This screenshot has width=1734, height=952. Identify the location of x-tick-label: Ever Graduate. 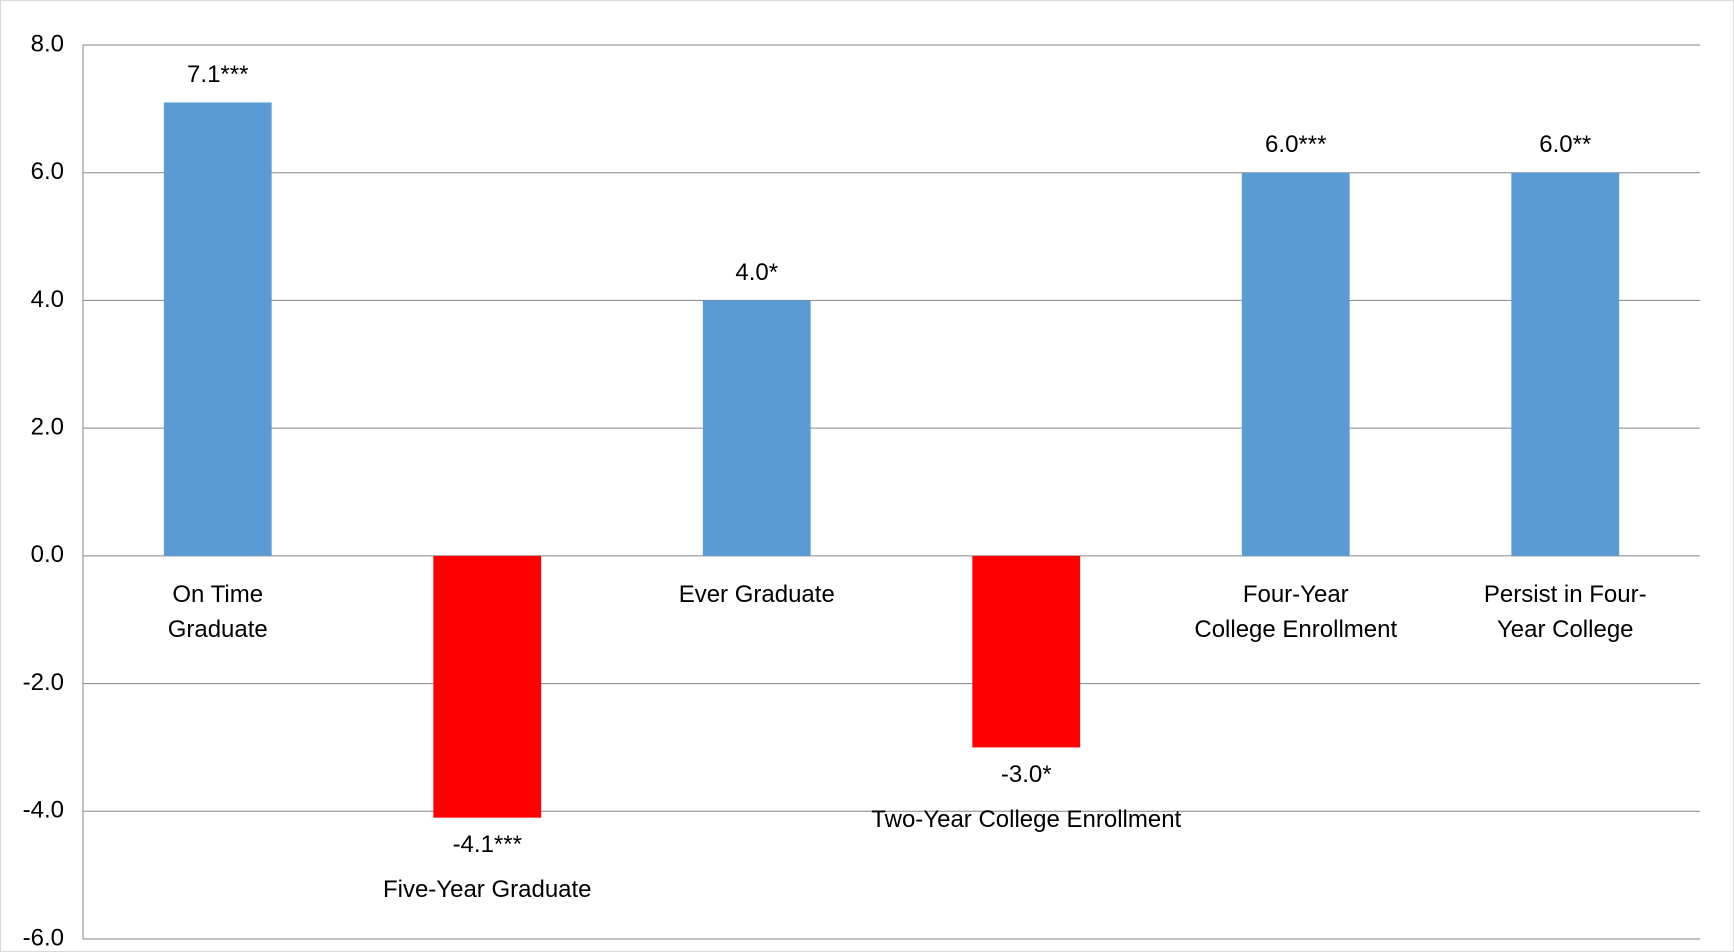
(757, 594).